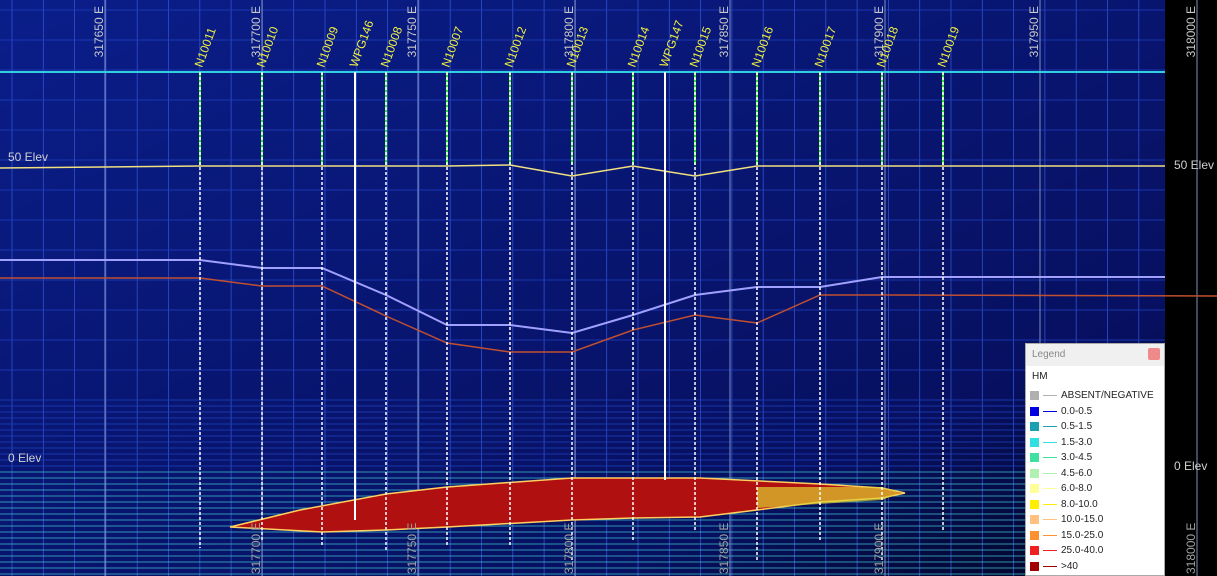 This screenshot has width=1217, height=576. Describe the element at coordinates (1154, 354) in the screenshot. I see `close-button` at that location.